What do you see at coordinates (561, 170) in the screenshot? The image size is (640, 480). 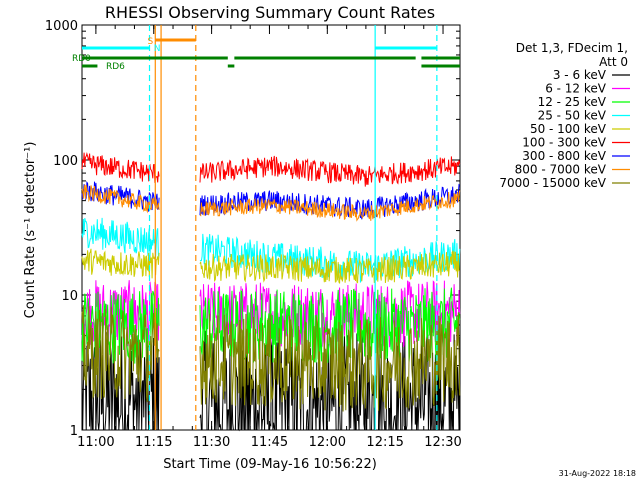 I see `legend-label-7: 800 - 7000 keV` at bounding box center [561, 170].